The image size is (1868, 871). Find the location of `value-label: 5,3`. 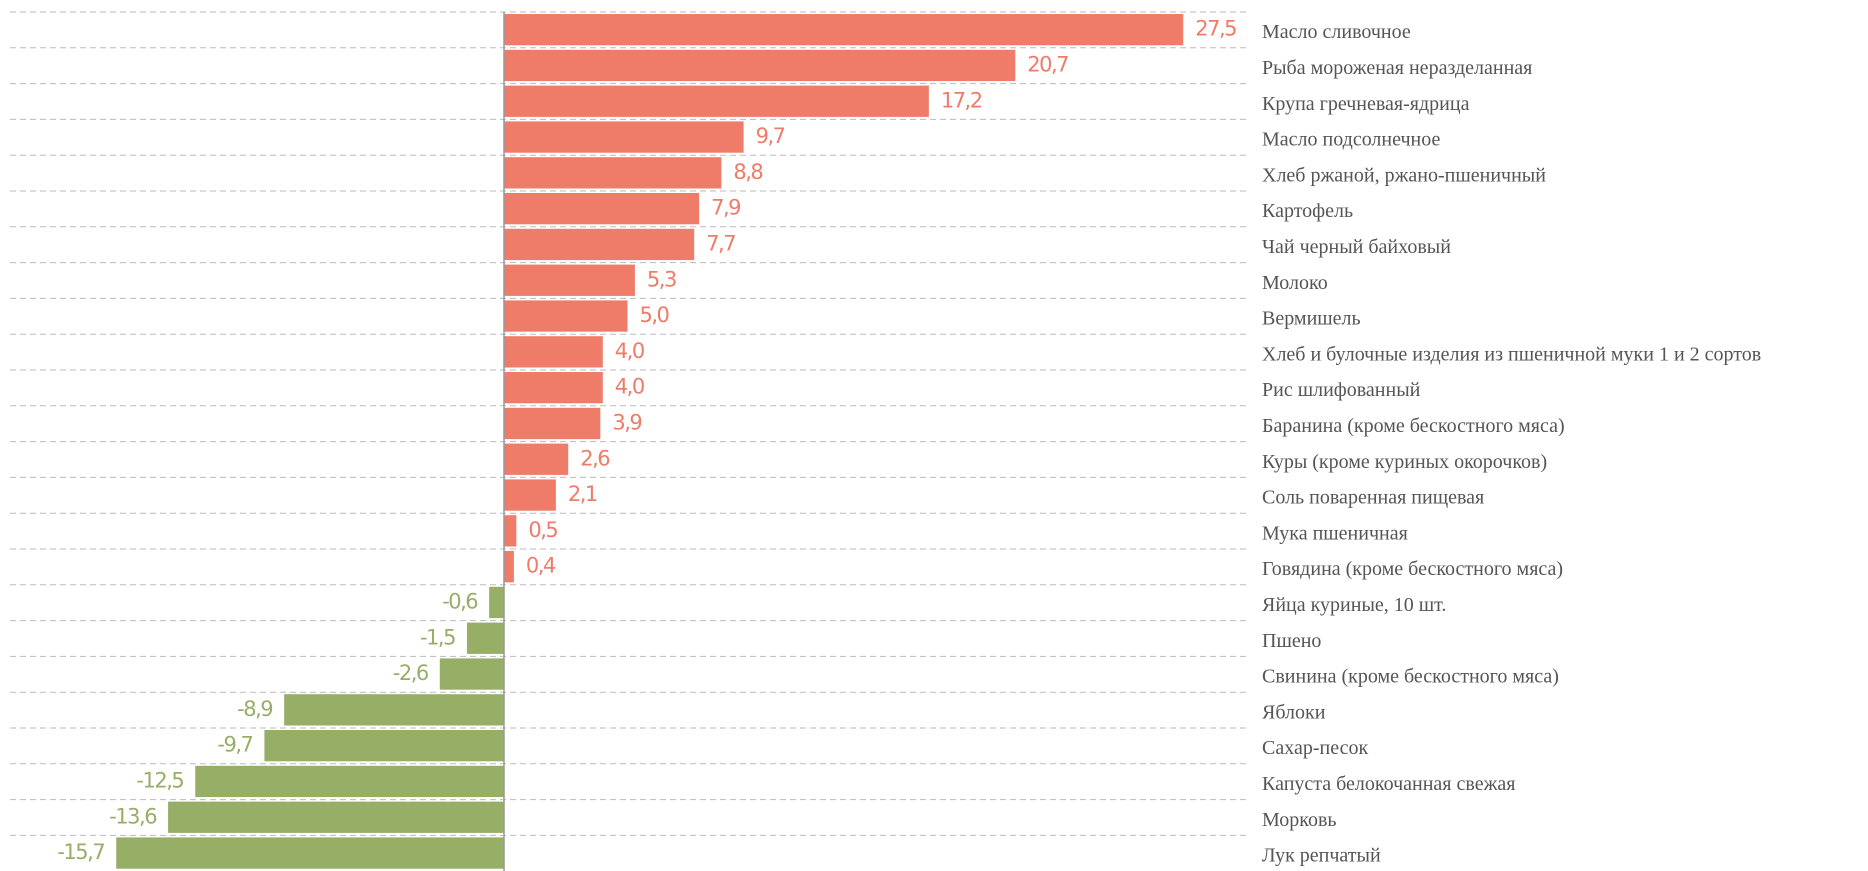

value-label: 5,3 is located at coordinates (661, 279).